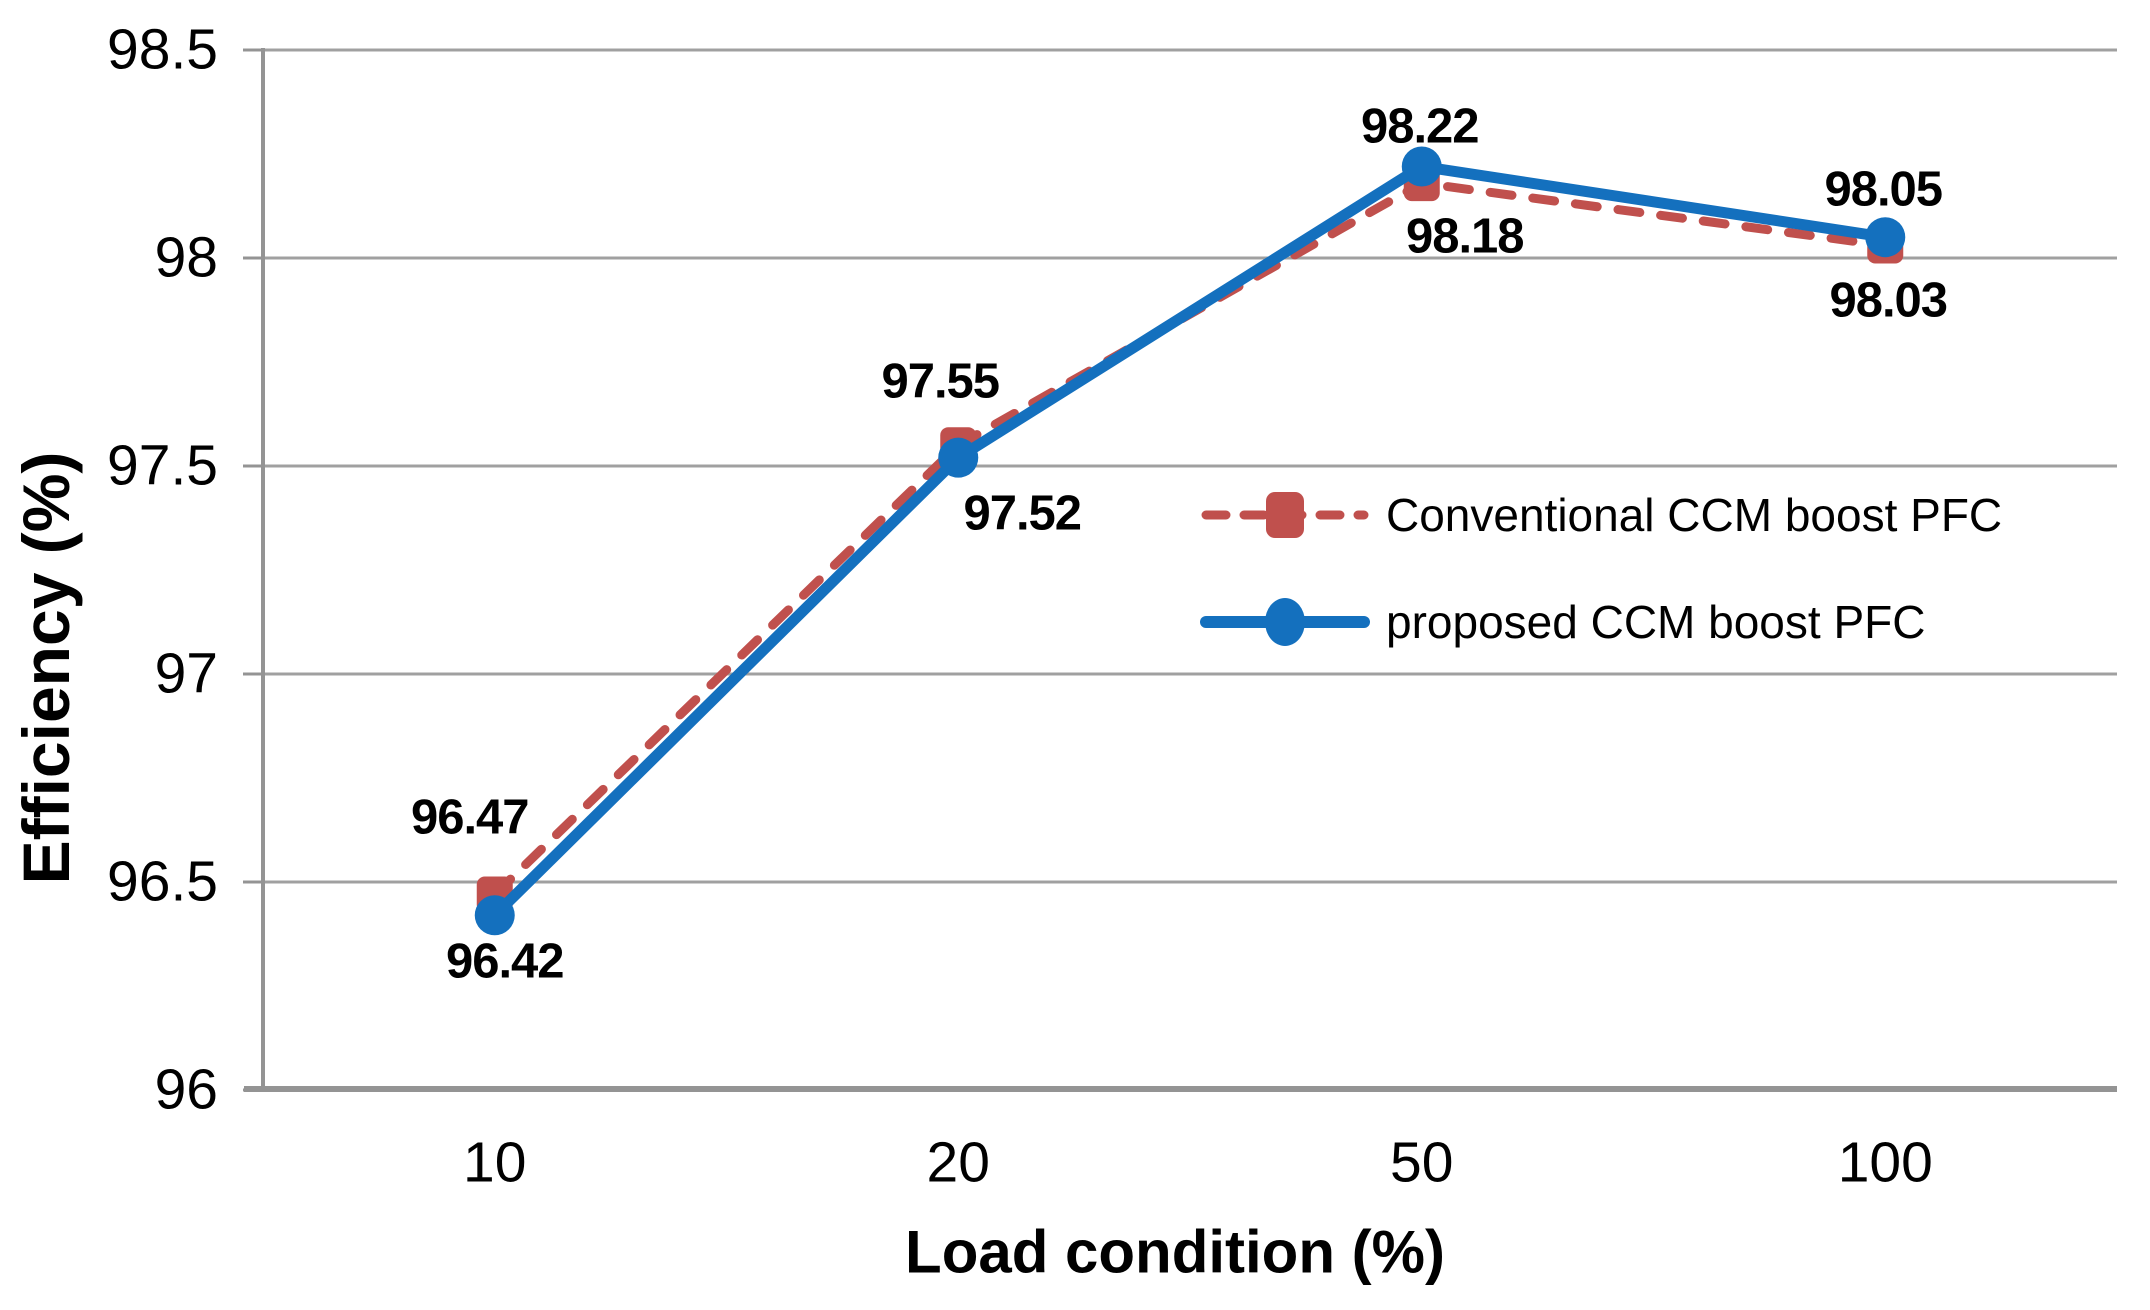 Image resolution: width=2150 pixels, height=1310 pixels. What do you see at coordinates (162, 49) in the screenshot?
I see `y-tick-label: 98.5` at bounding box center [162, 49].